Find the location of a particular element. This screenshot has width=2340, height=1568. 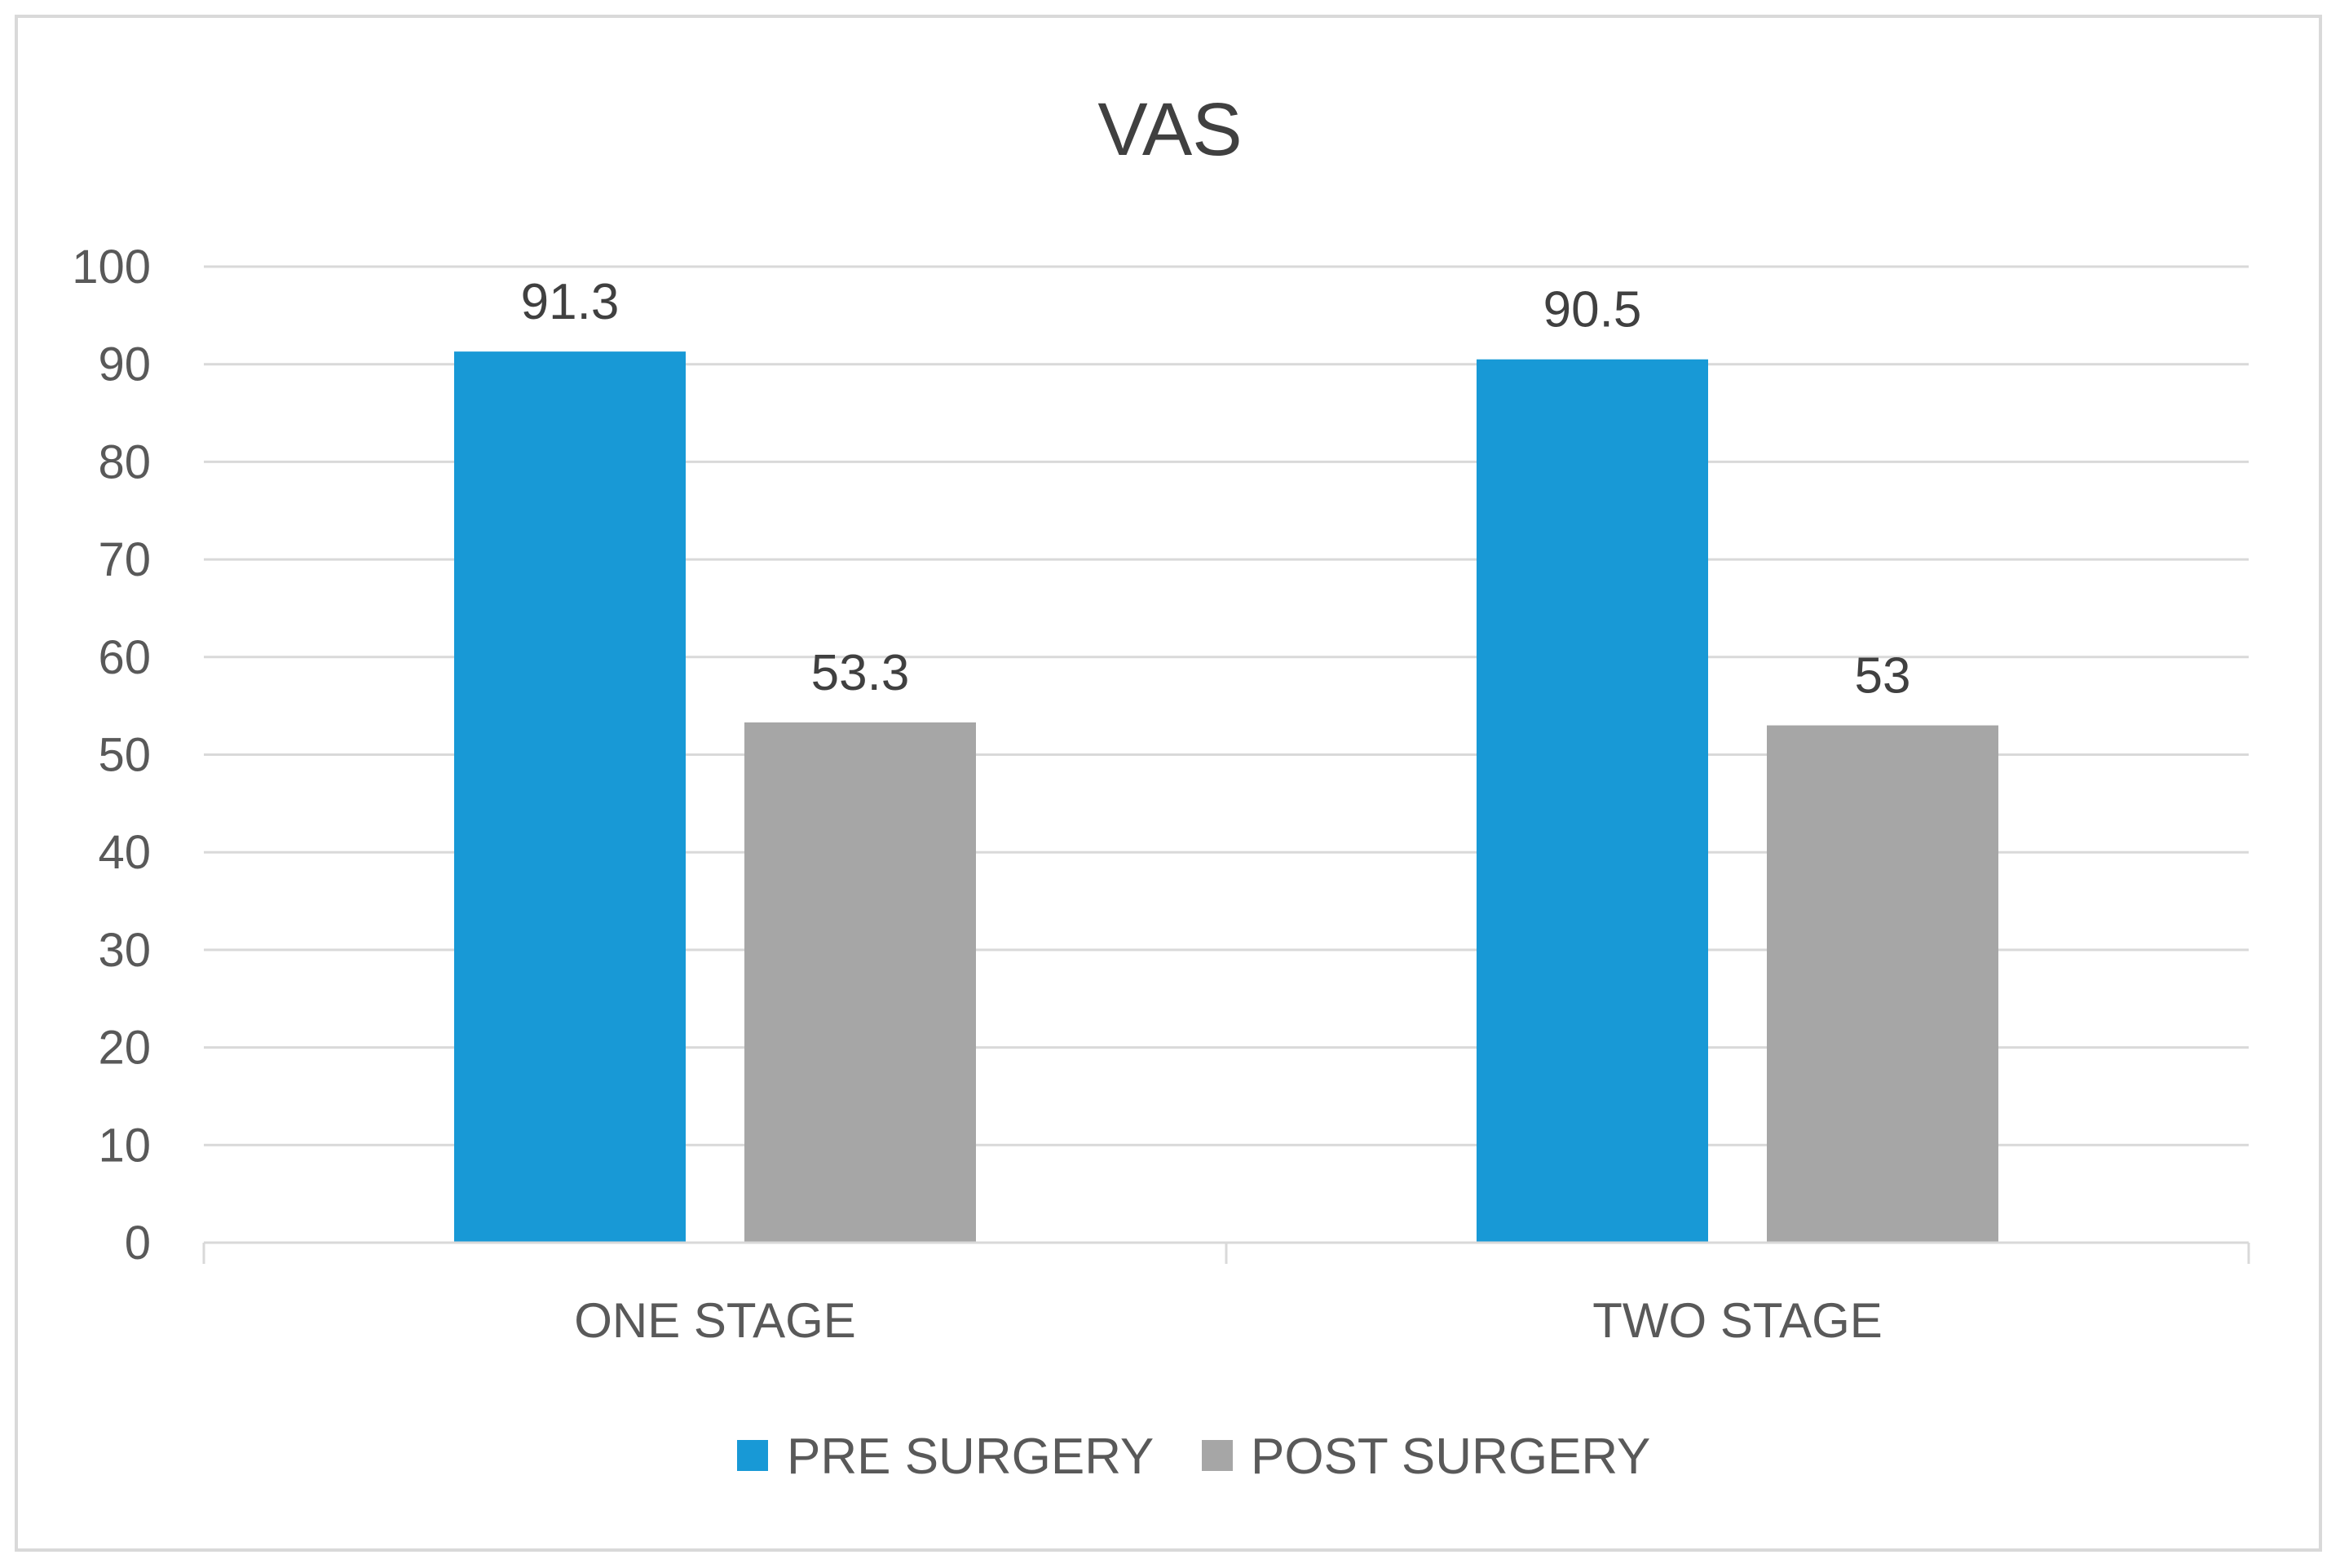

bar-pre-surgery-two-stage is located at coordinates (1592, 801).